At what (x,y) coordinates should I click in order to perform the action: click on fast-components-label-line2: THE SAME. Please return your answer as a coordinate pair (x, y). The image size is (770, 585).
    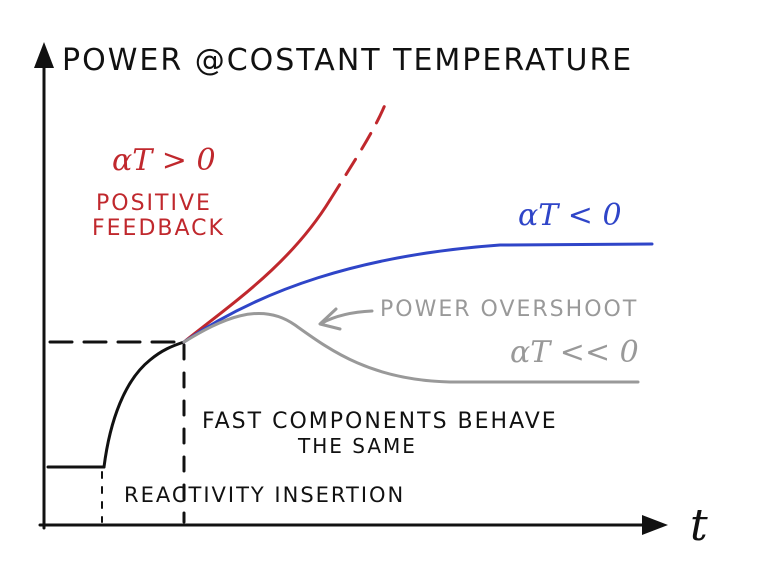
    Looking at the image, I should click on (357, 446).